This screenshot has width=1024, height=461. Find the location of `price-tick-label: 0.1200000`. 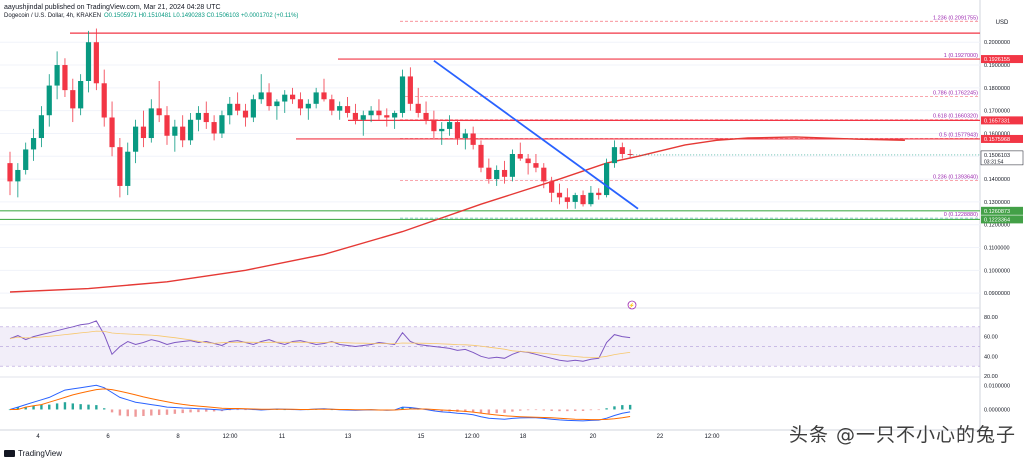

price-tick-label: 0.1200000 is located at coordinates (997, 226).